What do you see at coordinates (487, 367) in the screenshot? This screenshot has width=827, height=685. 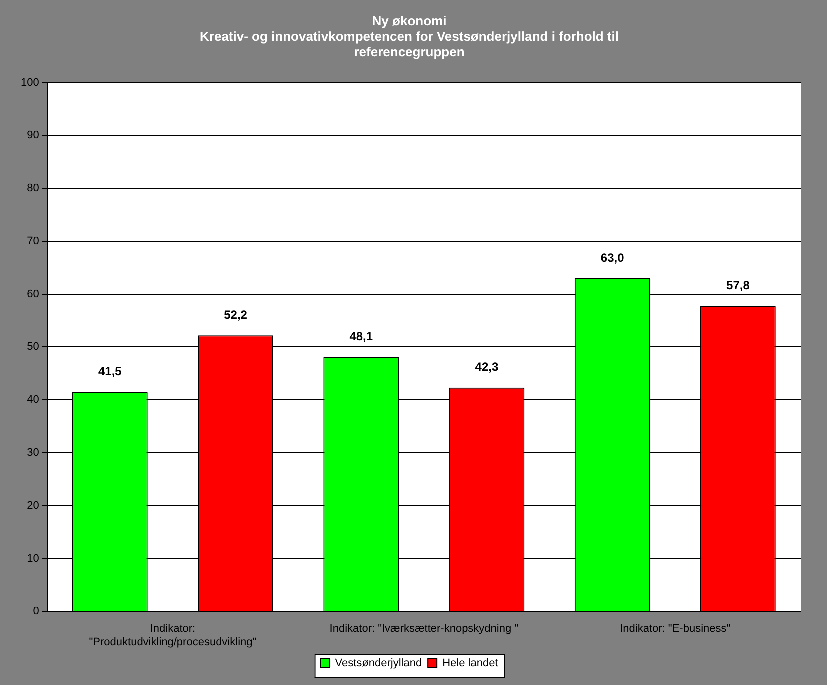 I see `data-label: 42,3` at bounding box center [487, 367].